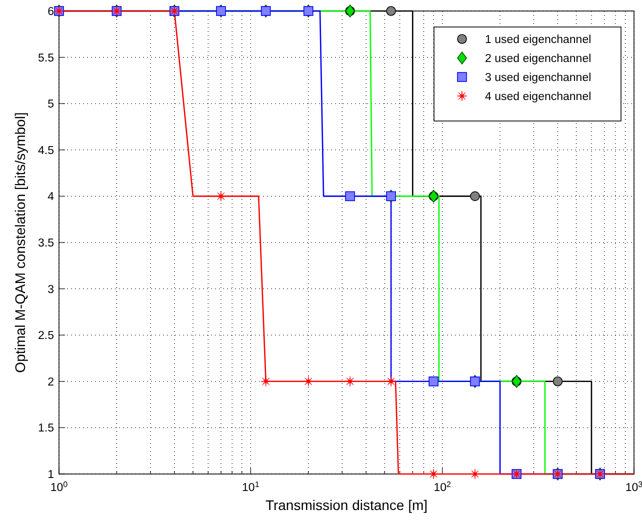 Image resolution: width=642 pixels, height=523 pixels. Describe the element at coordinates (46, 58) in the screenshot. I see `y-tick-label: 5.5` at that location.